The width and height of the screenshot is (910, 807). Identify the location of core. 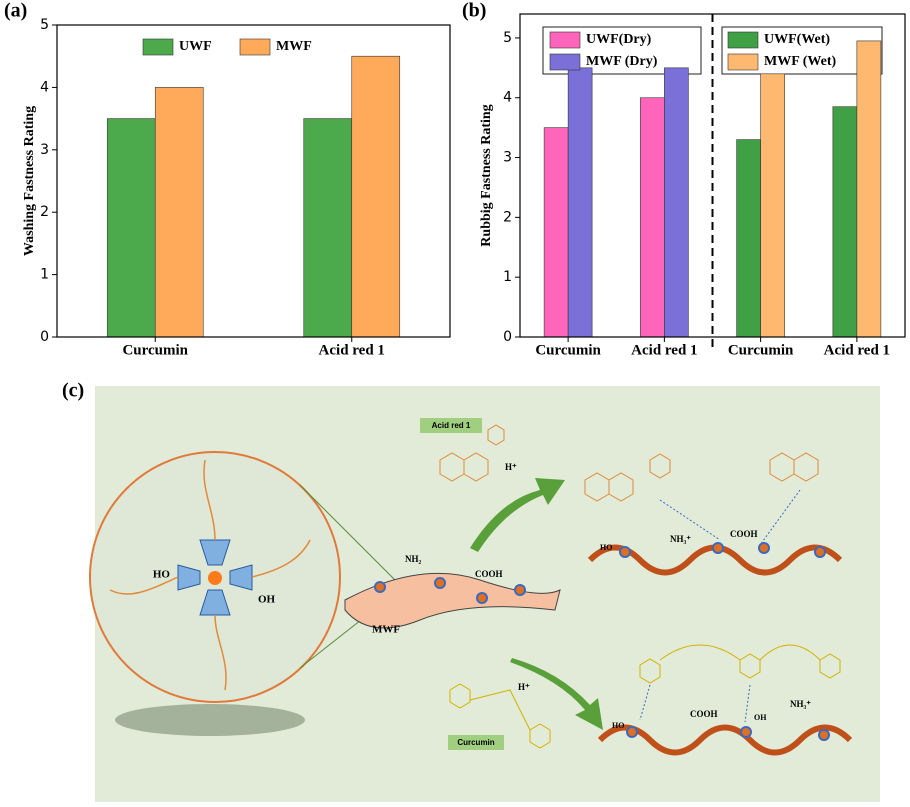
(215, 578).